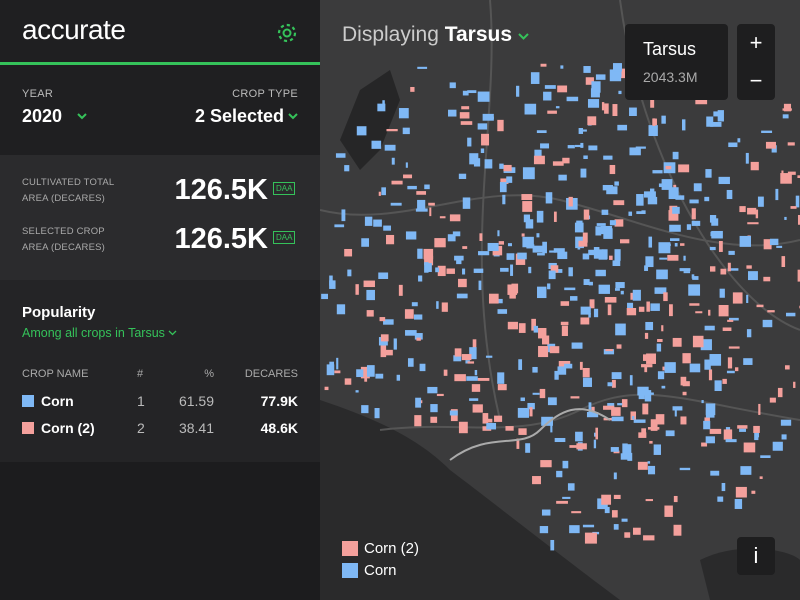 The image size is (800, 600). I want to click on chevron, so click(293, 116).